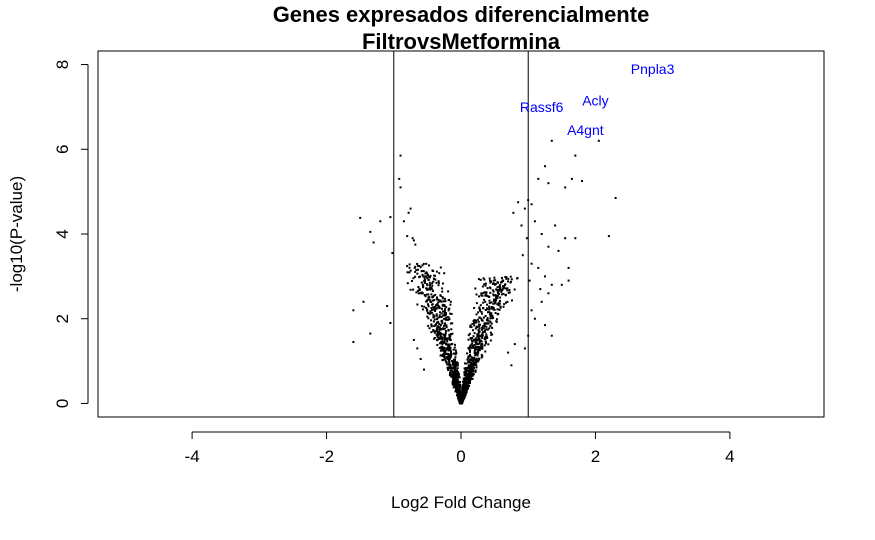 This screenshot has height=540, width=875. I want to click on gene-label: Acly, so click(595, 101).